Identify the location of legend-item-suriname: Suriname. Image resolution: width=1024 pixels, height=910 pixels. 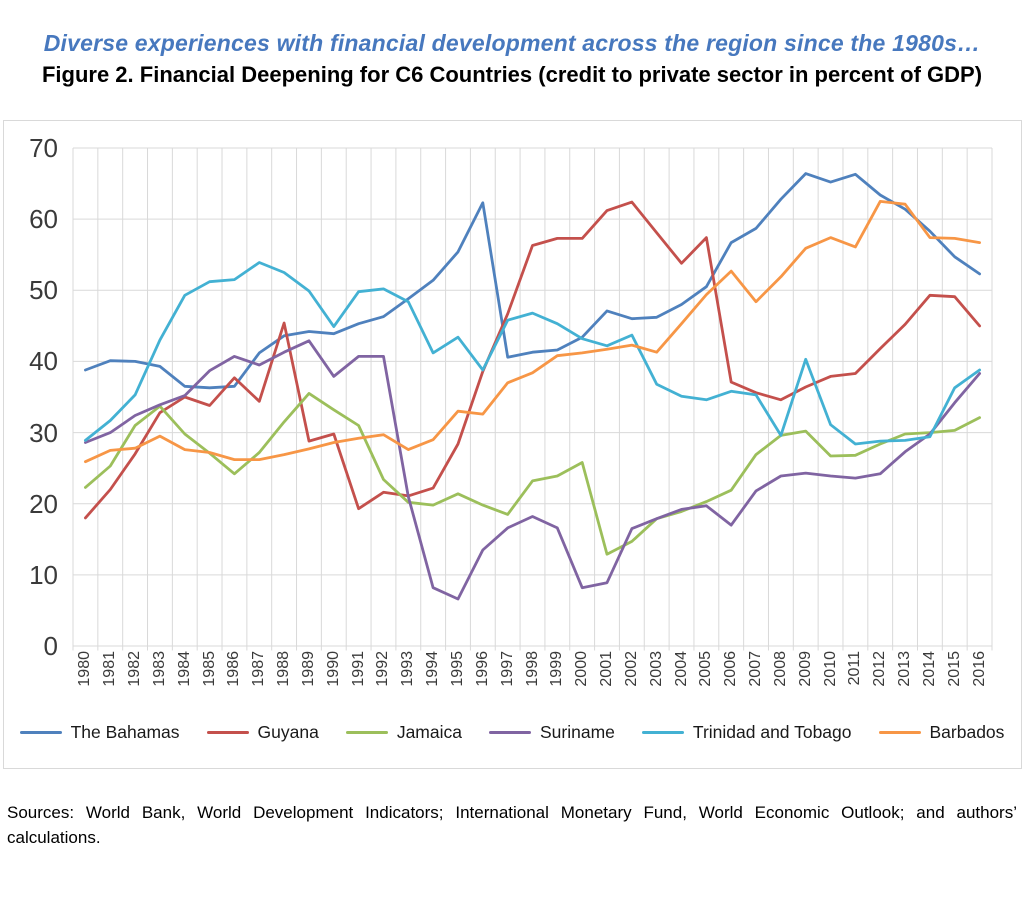
(552, 732).